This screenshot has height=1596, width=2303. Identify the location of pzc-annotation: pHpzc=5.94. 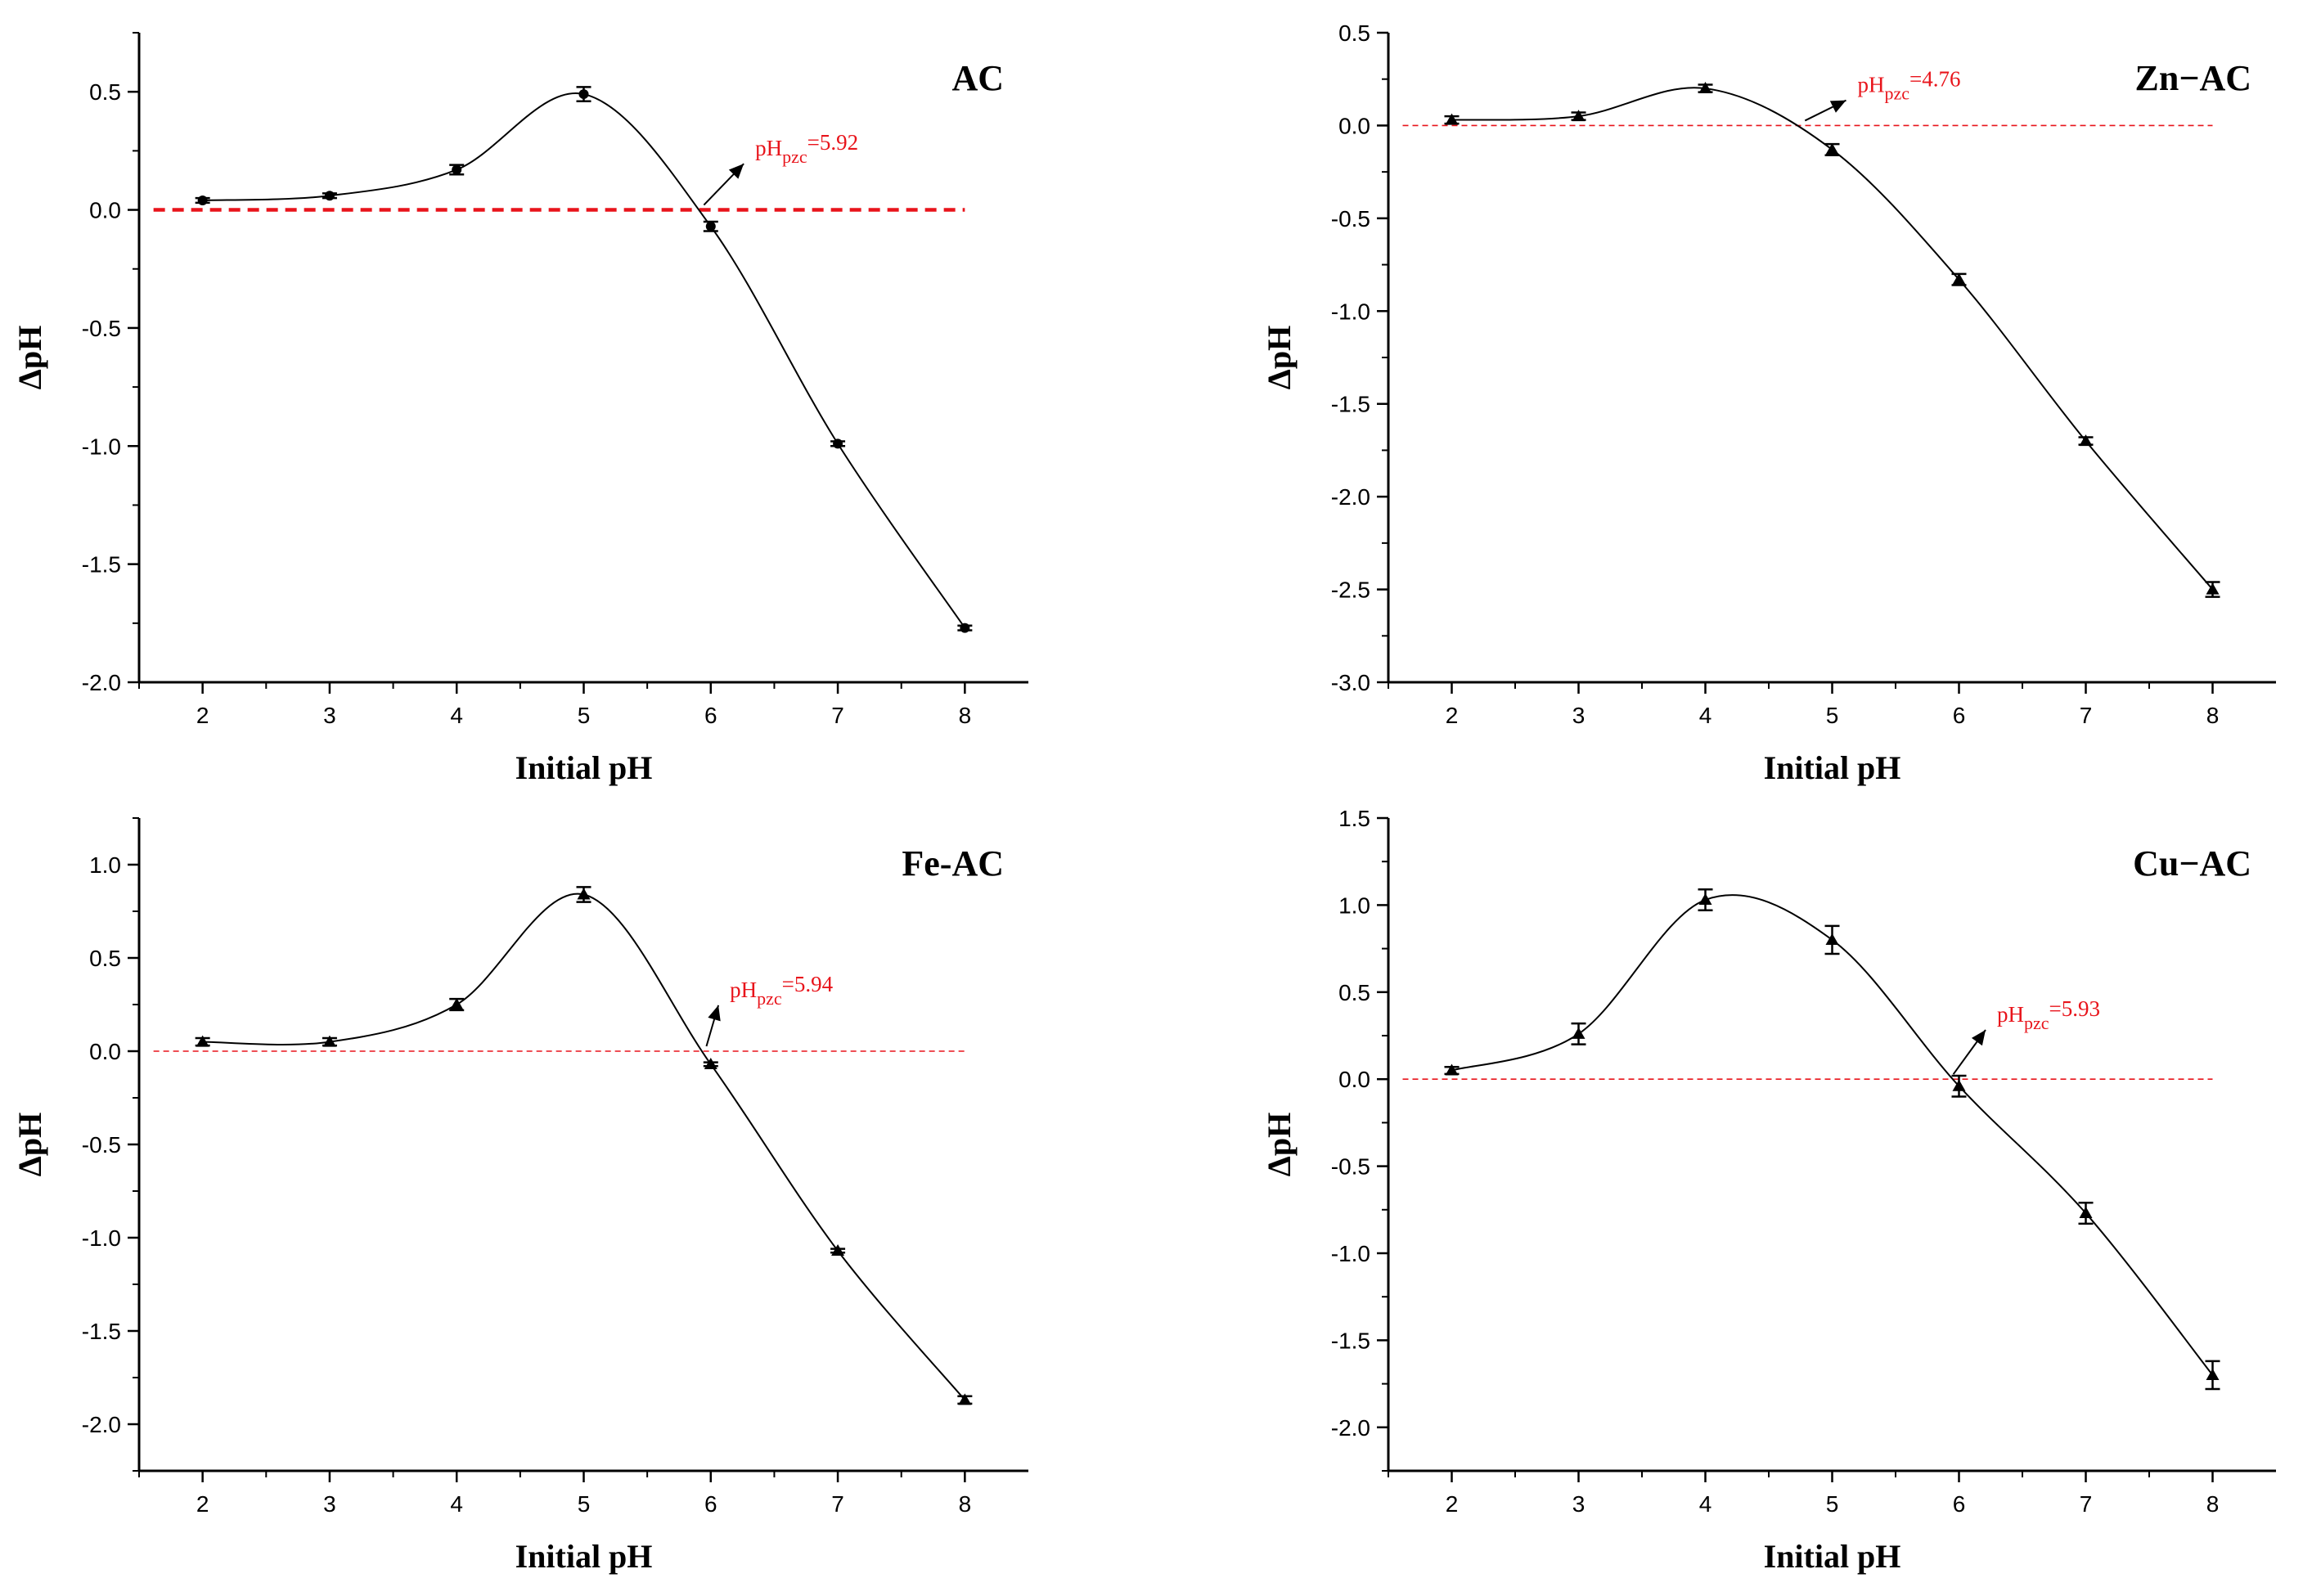
(782, 990).